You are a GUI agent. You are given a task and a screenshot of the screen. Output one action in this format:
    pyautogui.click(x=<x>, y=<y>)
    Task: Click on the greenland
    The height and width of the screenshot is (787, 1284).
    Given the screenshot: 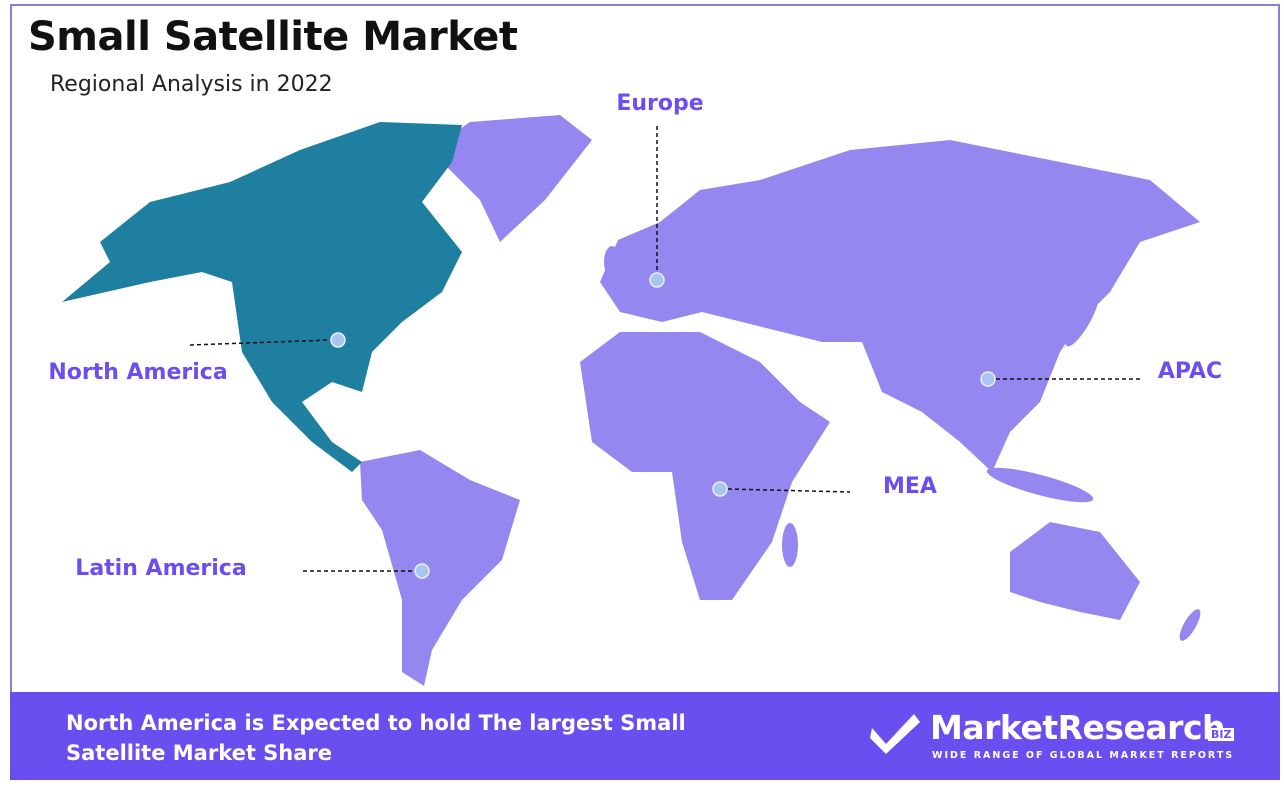 What is the action you would take?
    pyautogui.click(x=511, y=178)
    